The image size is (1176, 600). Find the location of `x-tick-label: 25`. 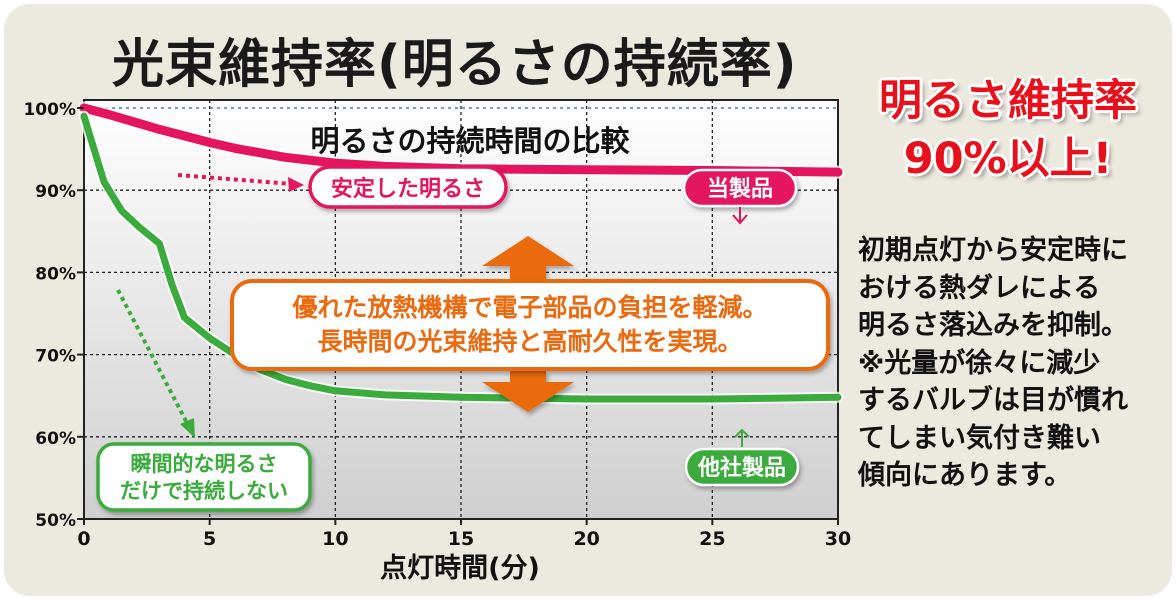

x-tick-label: 25 is located at coordinates (712, 539).